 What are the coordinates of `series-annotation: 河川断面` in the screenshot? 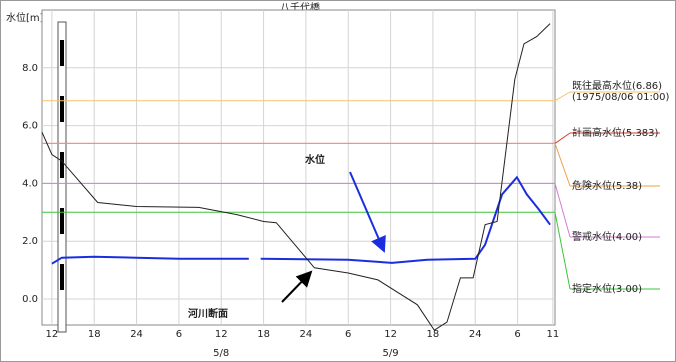 It's located at (208, 313).